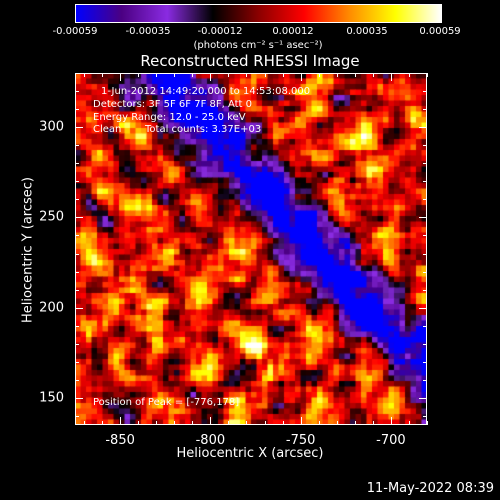 This screenshot has height=500, width=500. What do you see at coordinates (293, 31) in the screenshot?
I see `colorbar-tick-label: 0.00012` at bounding box center [293, 31].